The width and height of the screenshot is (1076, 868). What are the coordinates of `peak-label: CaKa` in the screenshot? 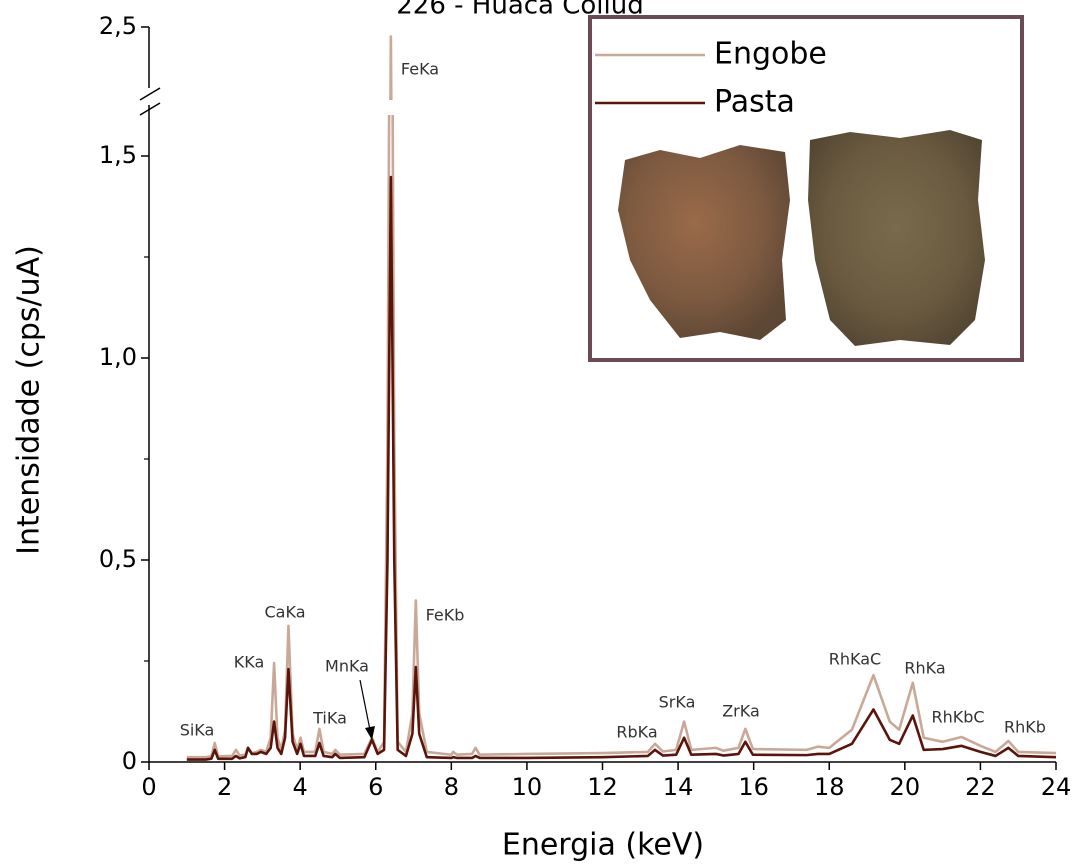 It's located at (285, 612).